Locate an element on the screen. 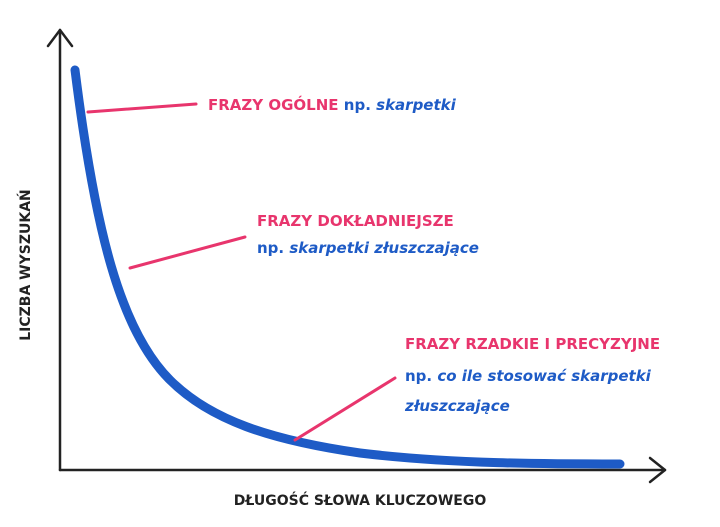 Image resolution: width=720 pixels, height=527 pixels. annotation-title: FRAZY RZADKIE I PRECYZYJNE is located at coordinates (532, 344).